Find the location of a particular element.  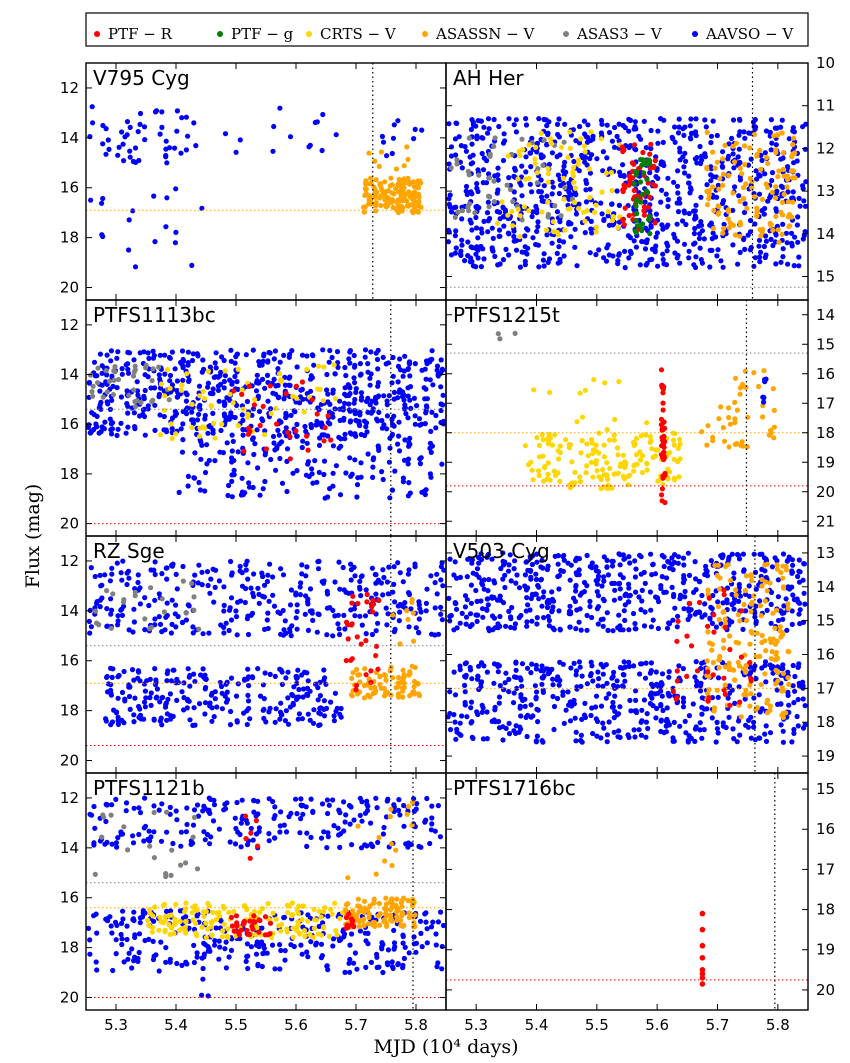

y-tick-label: 16 is located at coordinates (69, 188).